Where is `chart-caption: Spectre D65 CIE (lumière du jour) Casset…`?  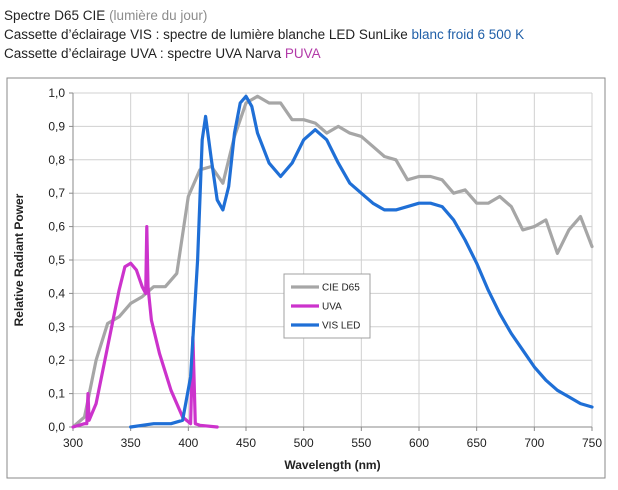 chart-caption: Spectre D65 CIE (lumière du jour) Casset… is located at coordinates (264, 34).